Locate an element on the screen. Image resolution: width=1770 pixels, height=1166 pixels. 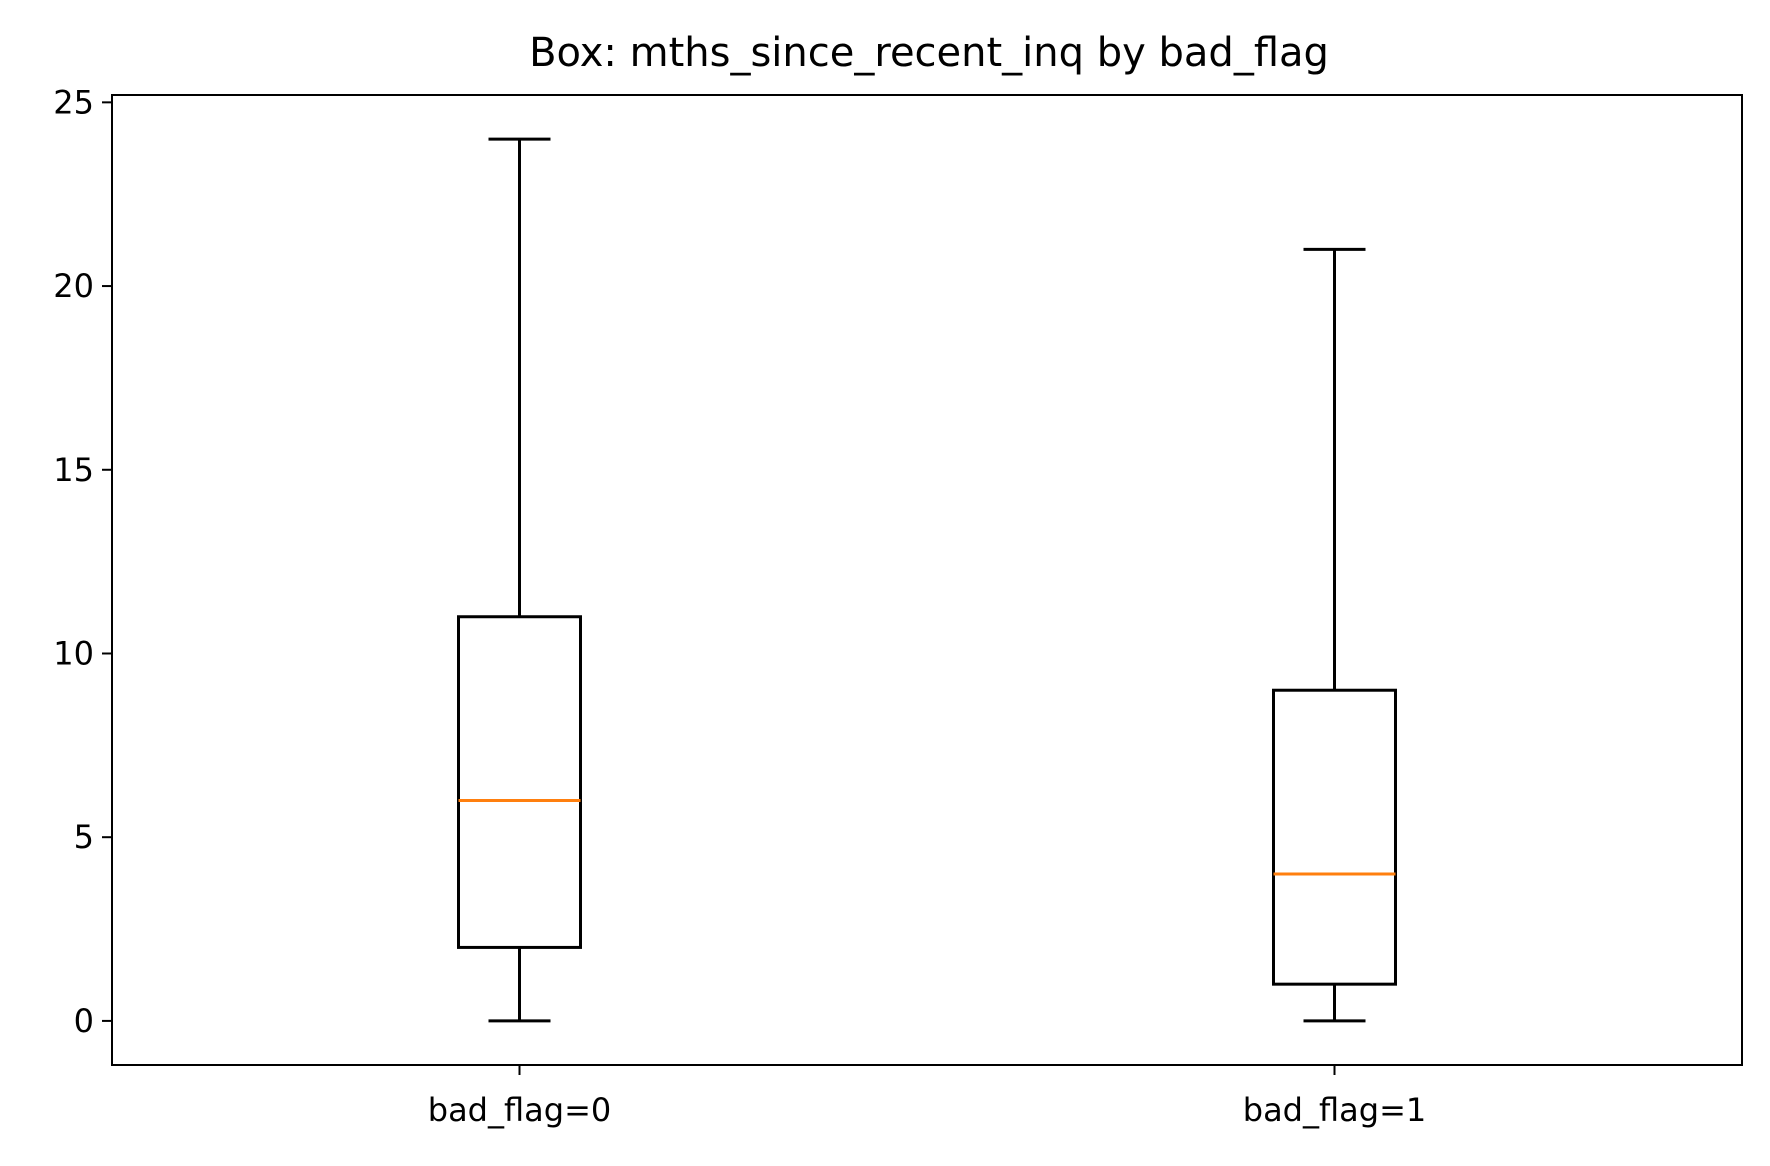
y-tick-label: 0 is located at coordinates (84, 1021).